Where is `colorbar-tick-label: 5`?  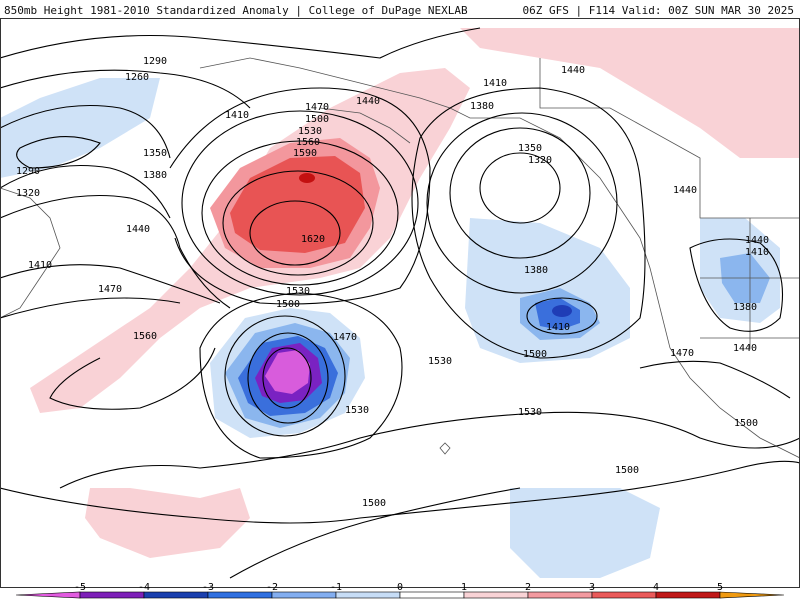 colorbar-tick-label: 5 is located at coordinates (720, 587).